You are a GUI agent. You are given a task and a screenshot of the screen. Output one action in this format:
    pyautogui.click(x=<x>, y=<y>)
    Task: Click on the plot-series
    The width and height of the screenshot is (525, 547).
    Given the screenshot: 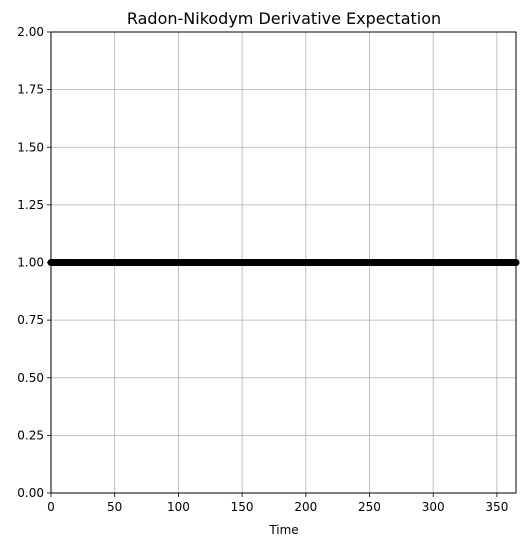 What is the action you would take?
    pyautogui.click(x=283, y=262)
    